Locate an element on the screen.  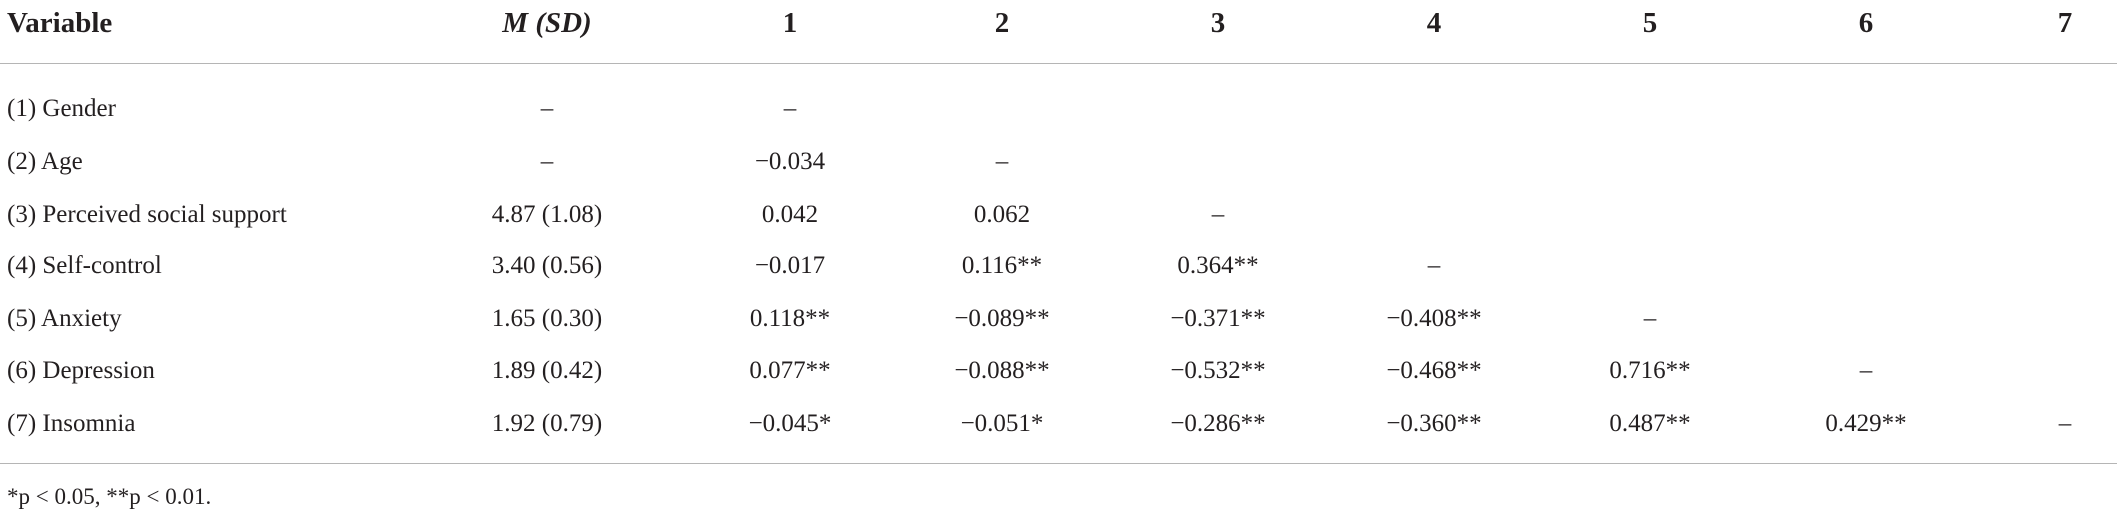
row-label: (4) Self-control is located at coordinates (84, 265).